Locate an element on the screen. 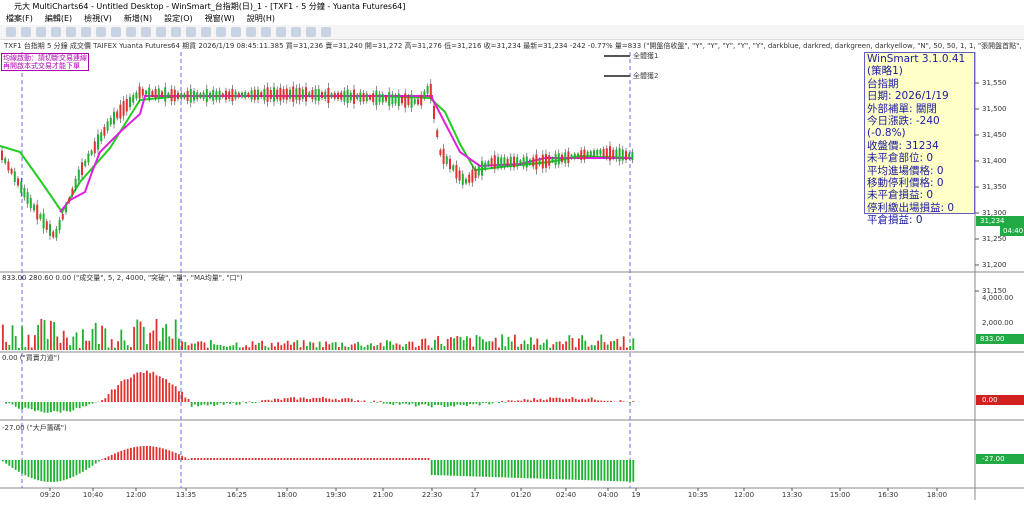 Image resolution: width=1024 pixels, height=509 pixels. menu-item: 編輯(E) is located at coordinates (58, 18).